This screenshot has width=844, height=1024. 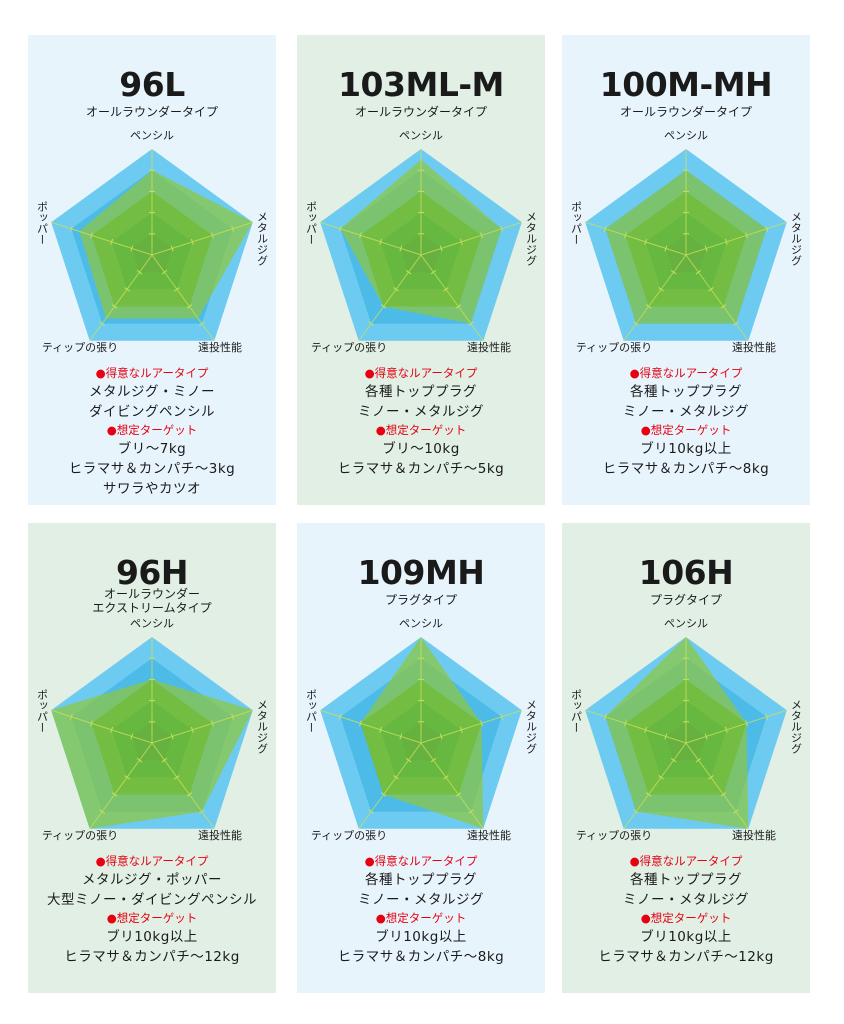 I want to click on subtitle-line: オールラウンダー, so click(x=151, y=594).